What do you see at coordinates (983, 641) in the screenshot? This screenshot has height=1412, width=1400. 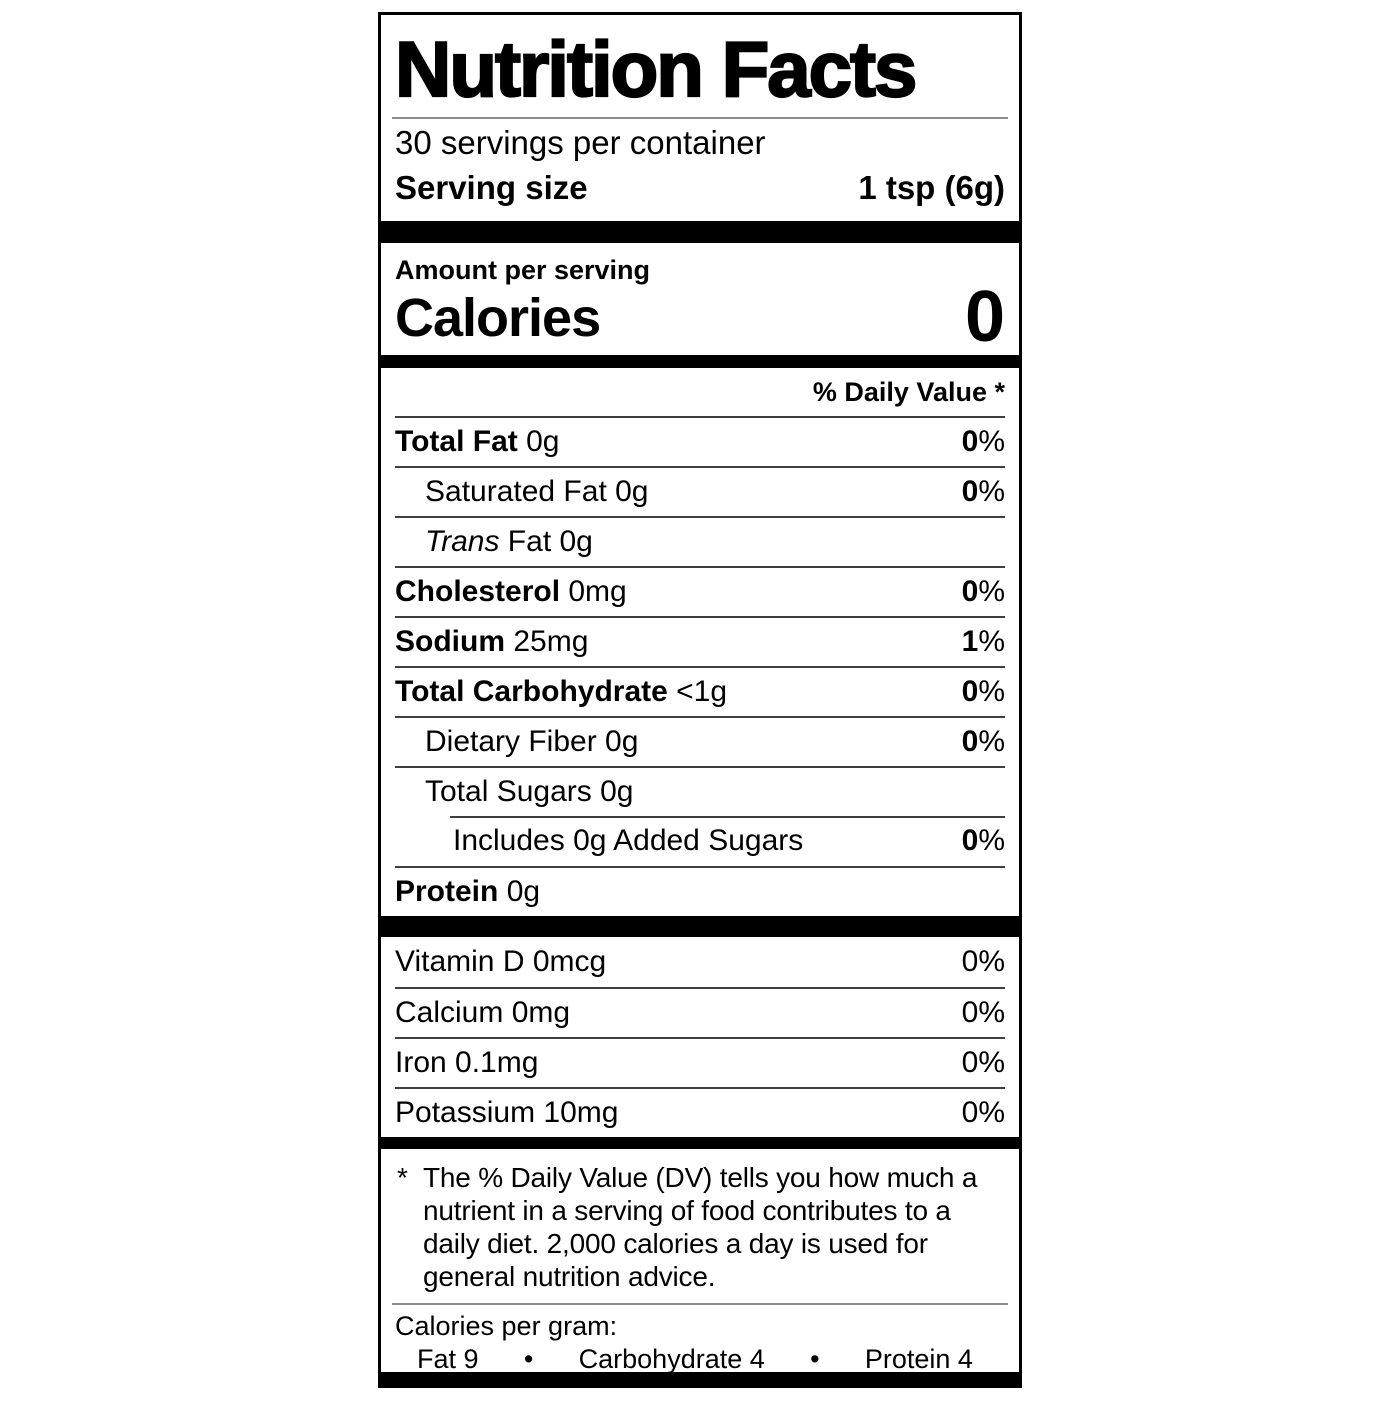 I see `daily-value: 1%` at bounding box center [983, 641].